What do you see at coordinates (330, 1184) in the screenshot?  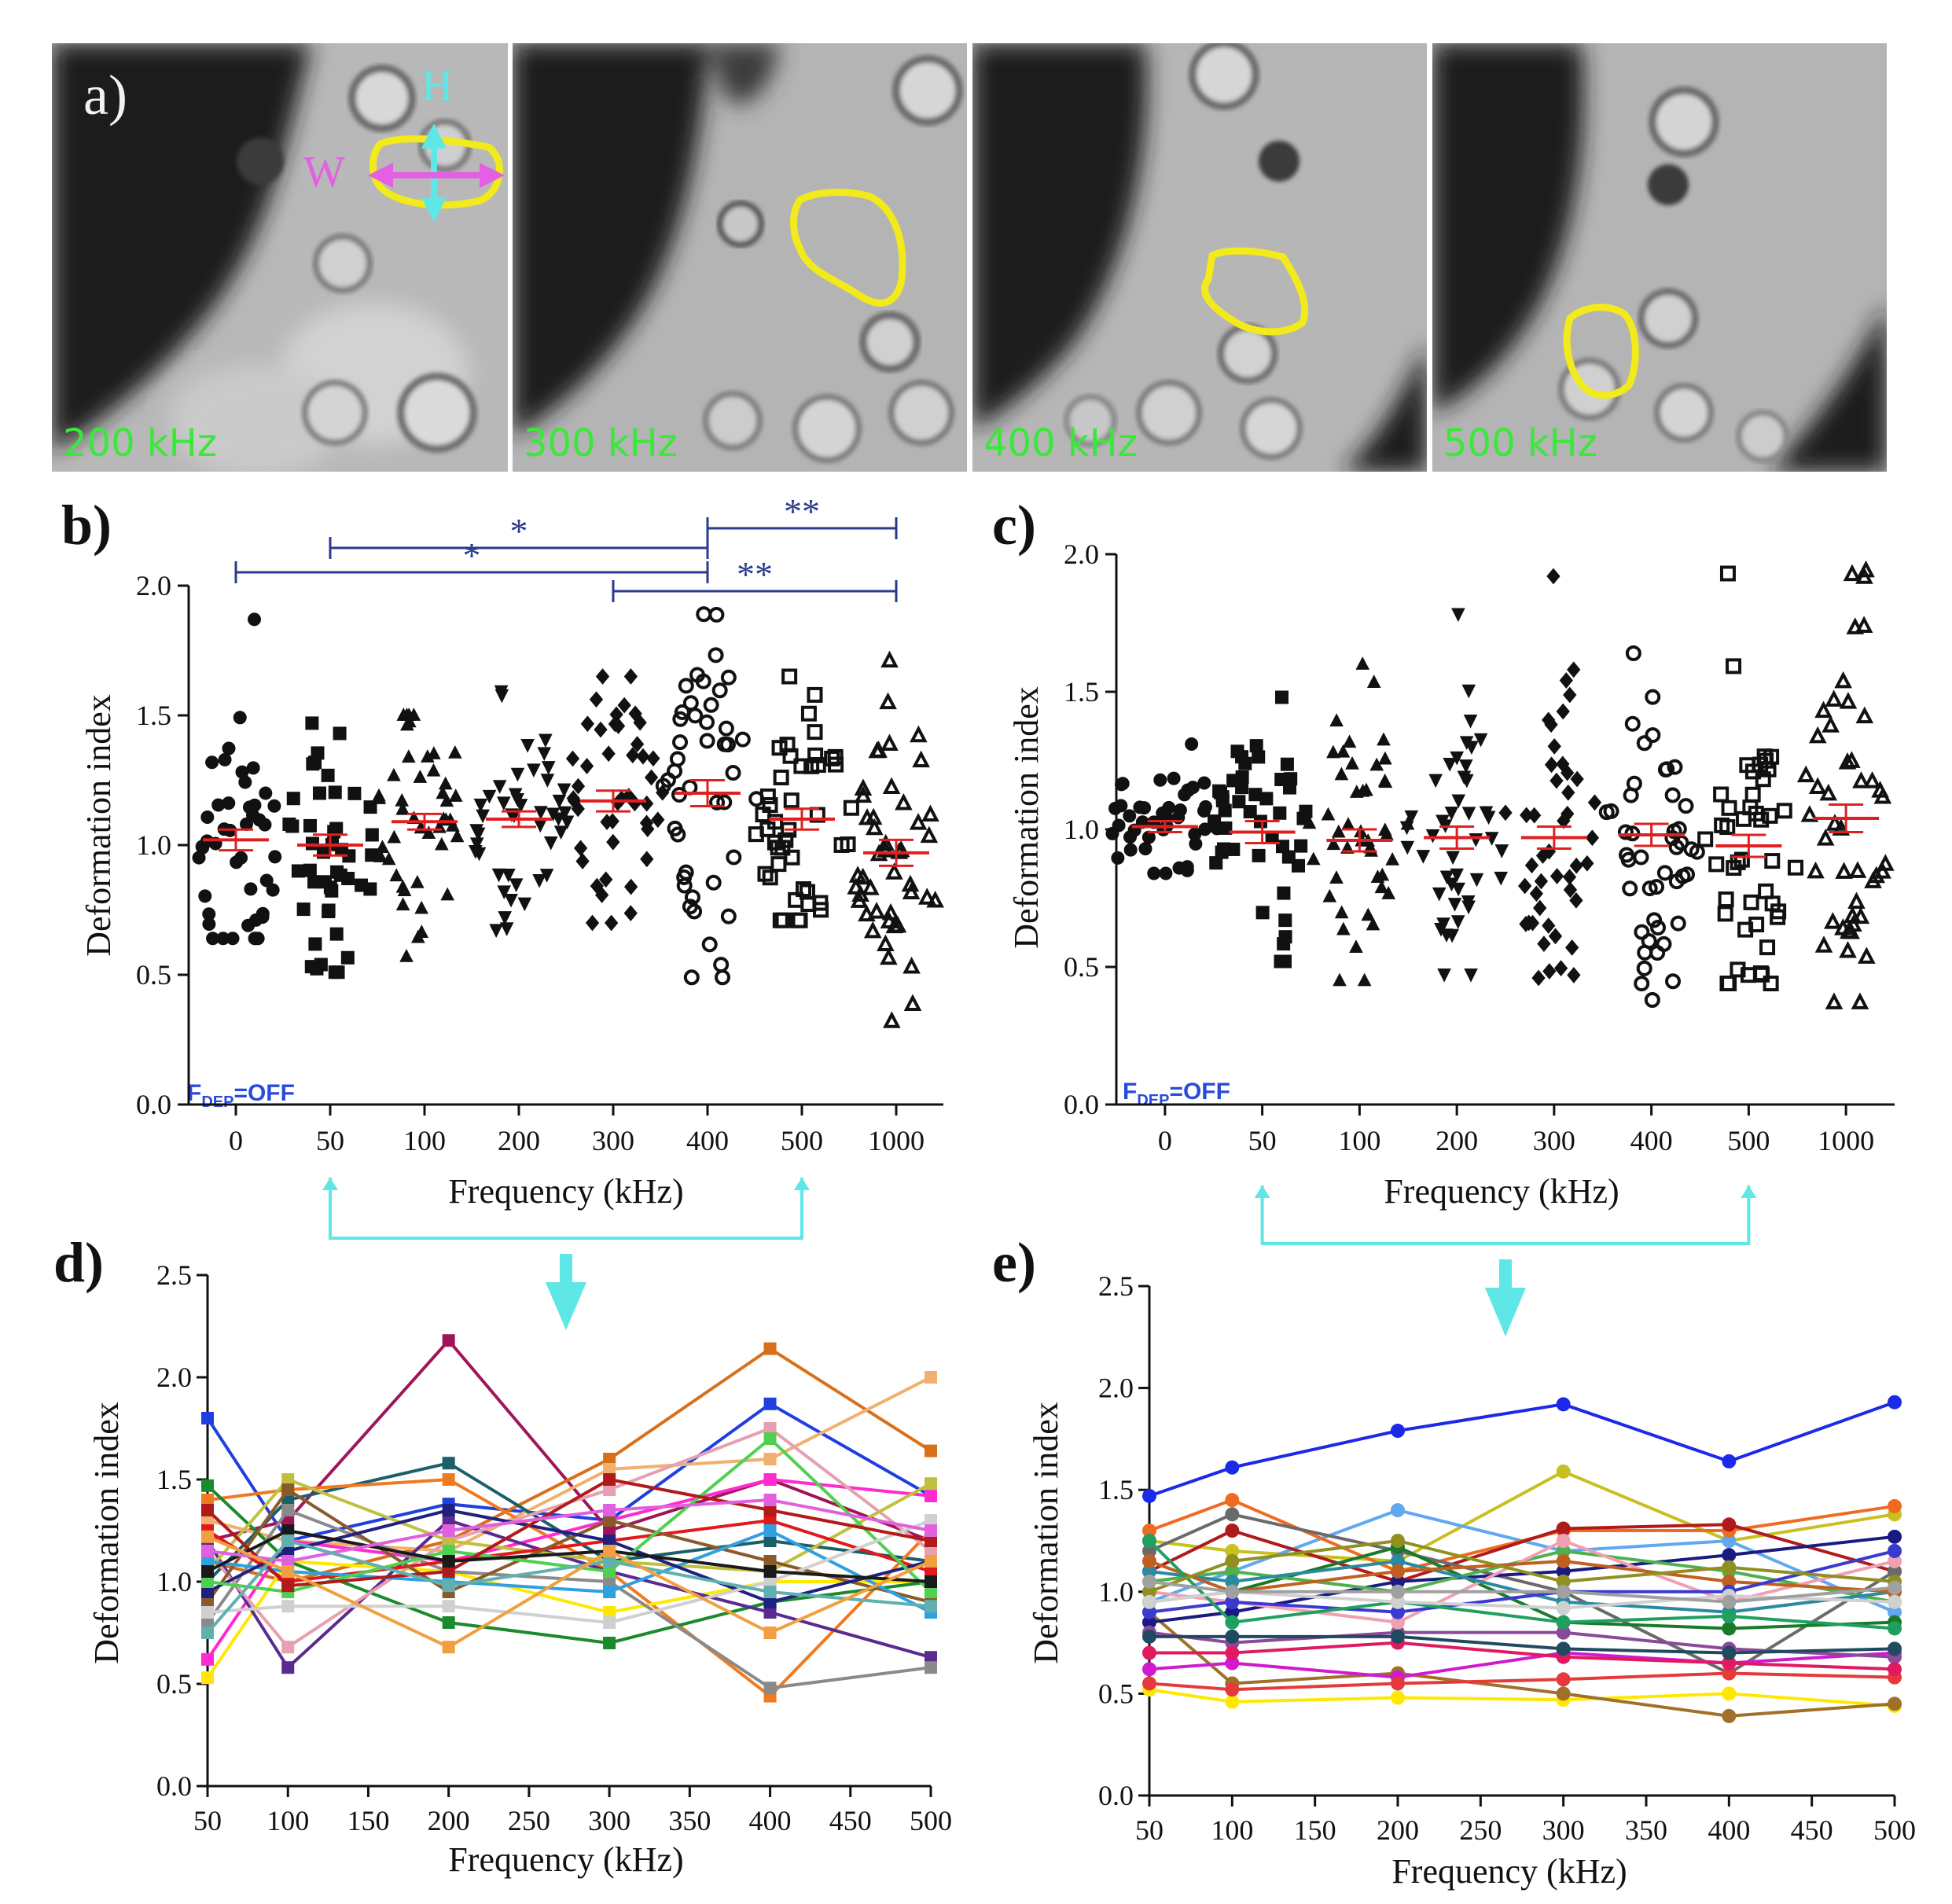 I see `connector-arrowhead` at bounding box center [330, 1184].